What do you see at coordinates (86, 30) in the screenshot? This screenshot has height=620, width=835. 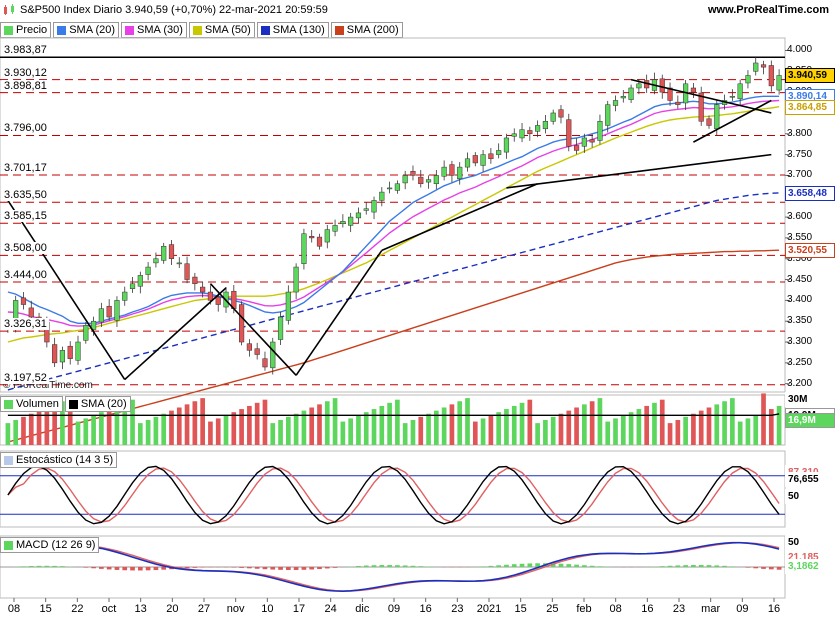 I see `legend-item: SMA (20)` at bounding box center [86, 30].